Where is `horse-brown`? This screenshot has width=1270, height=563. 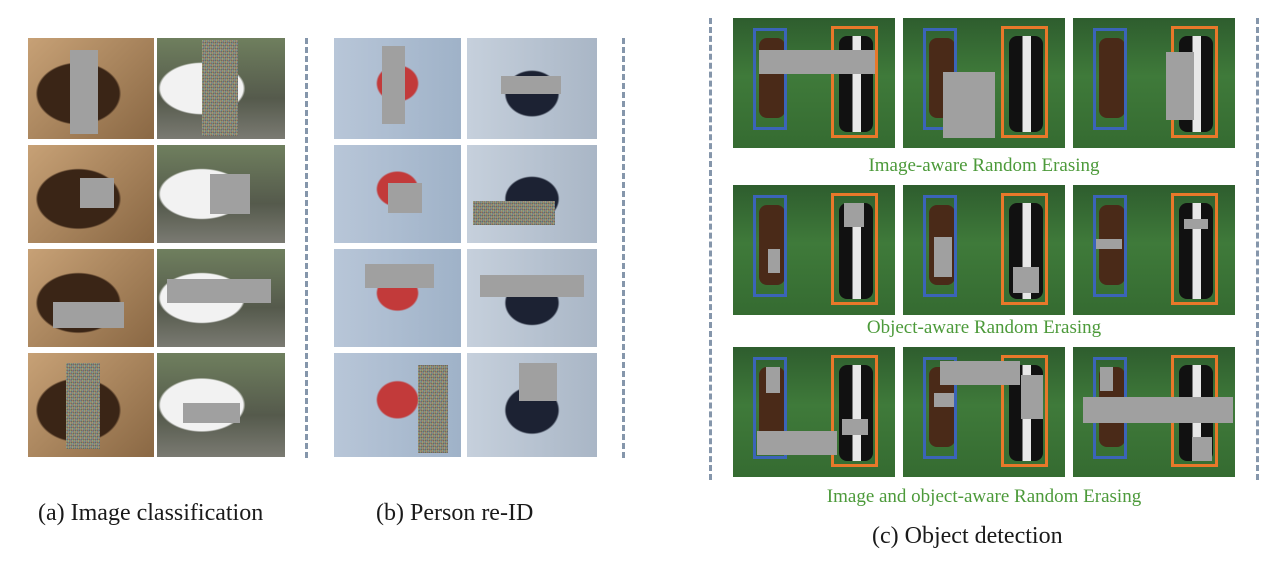 horse-brown is located at coordinates (1112, 78).